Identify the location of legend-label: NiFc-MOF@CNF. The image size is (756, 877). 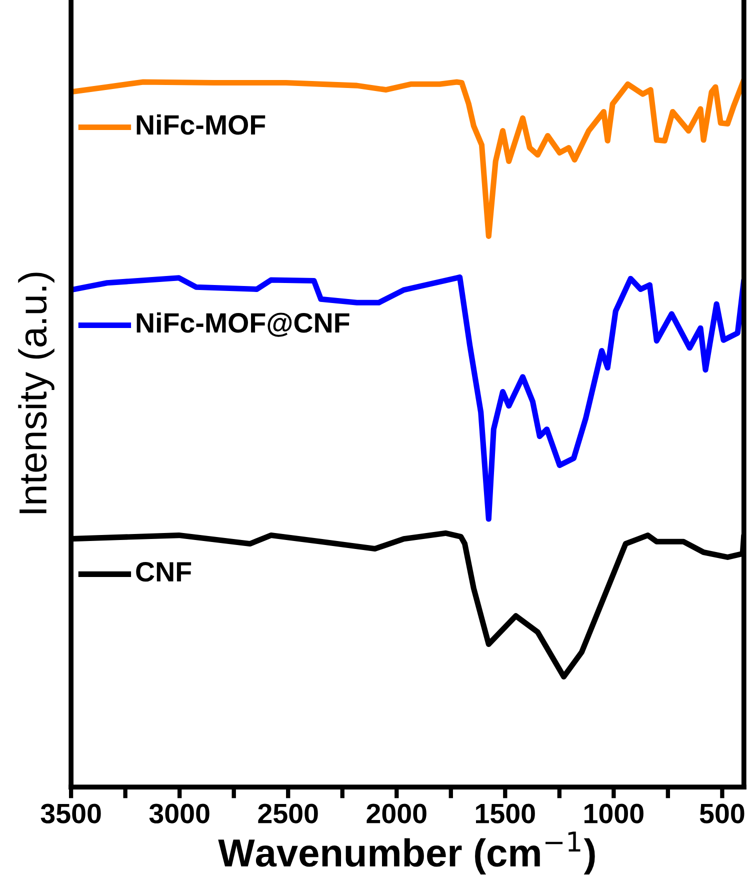
(243, 324).